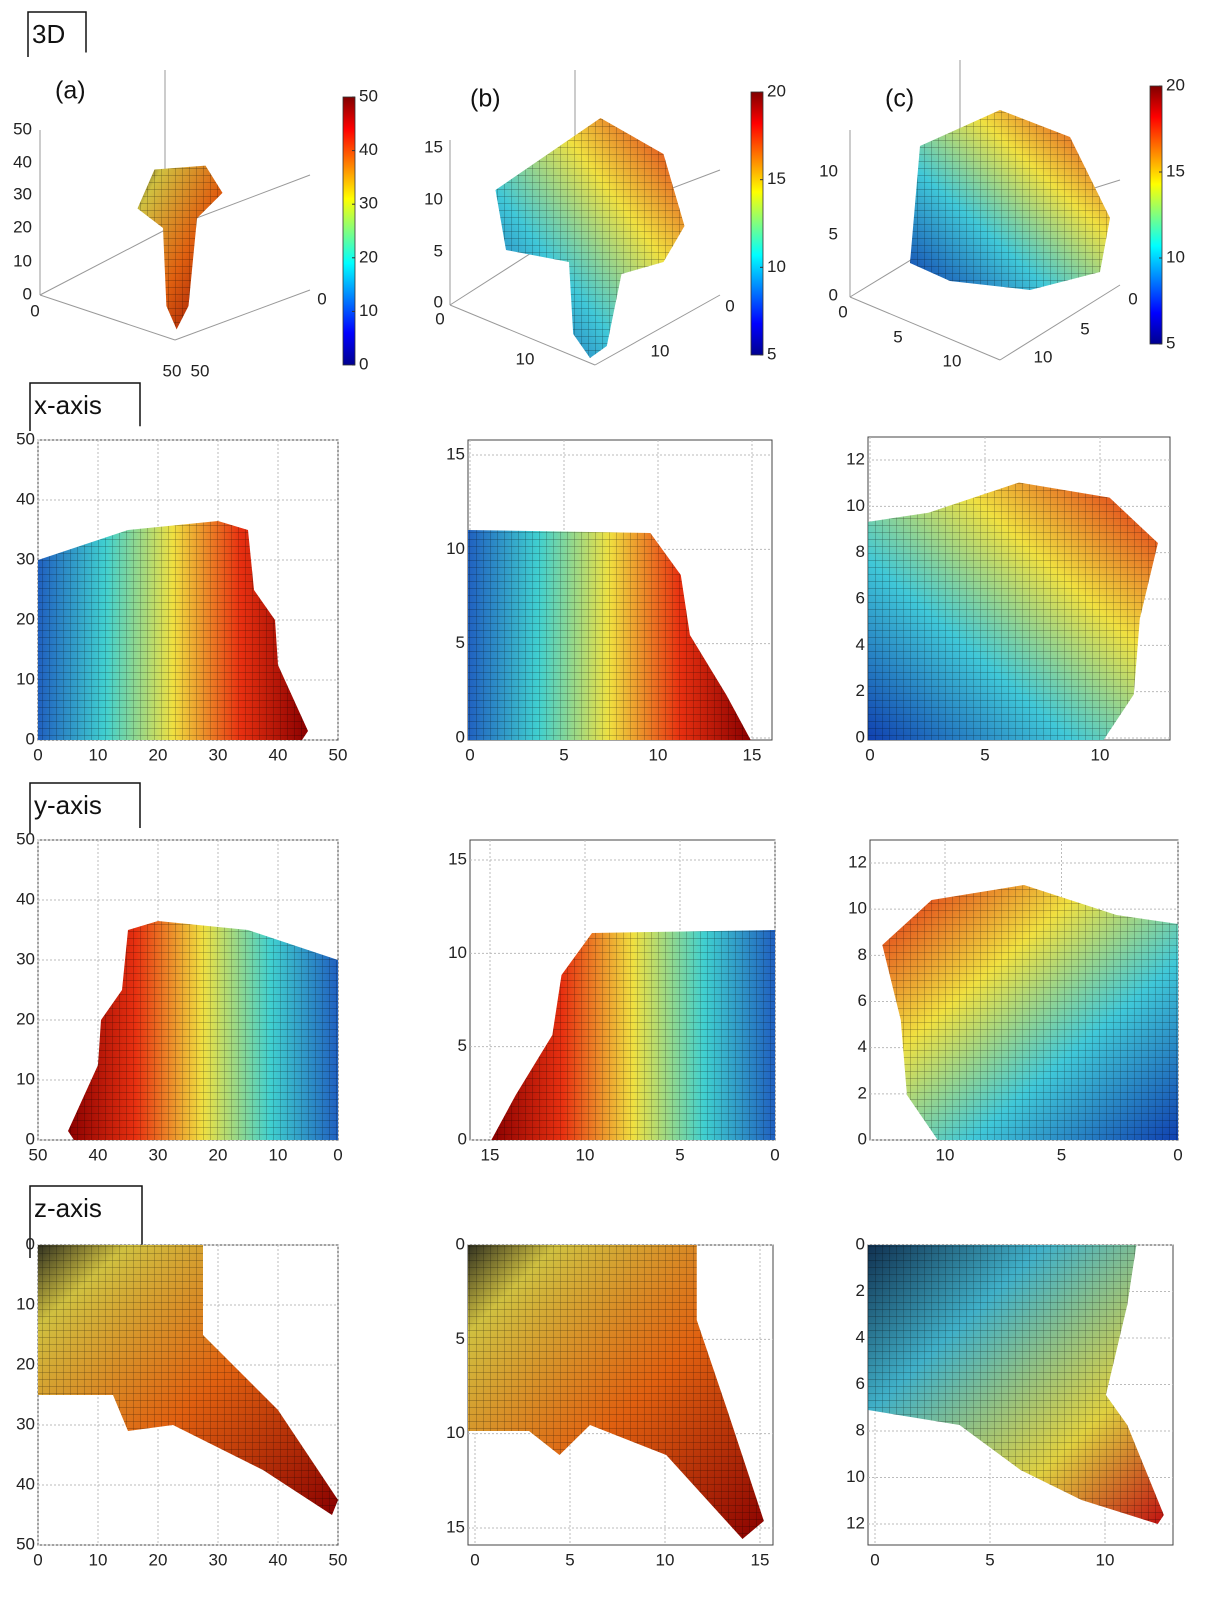  Describe the element at coordinates (25, 1543) in the screenshot. I see `y-tick-label: 50` at that location.